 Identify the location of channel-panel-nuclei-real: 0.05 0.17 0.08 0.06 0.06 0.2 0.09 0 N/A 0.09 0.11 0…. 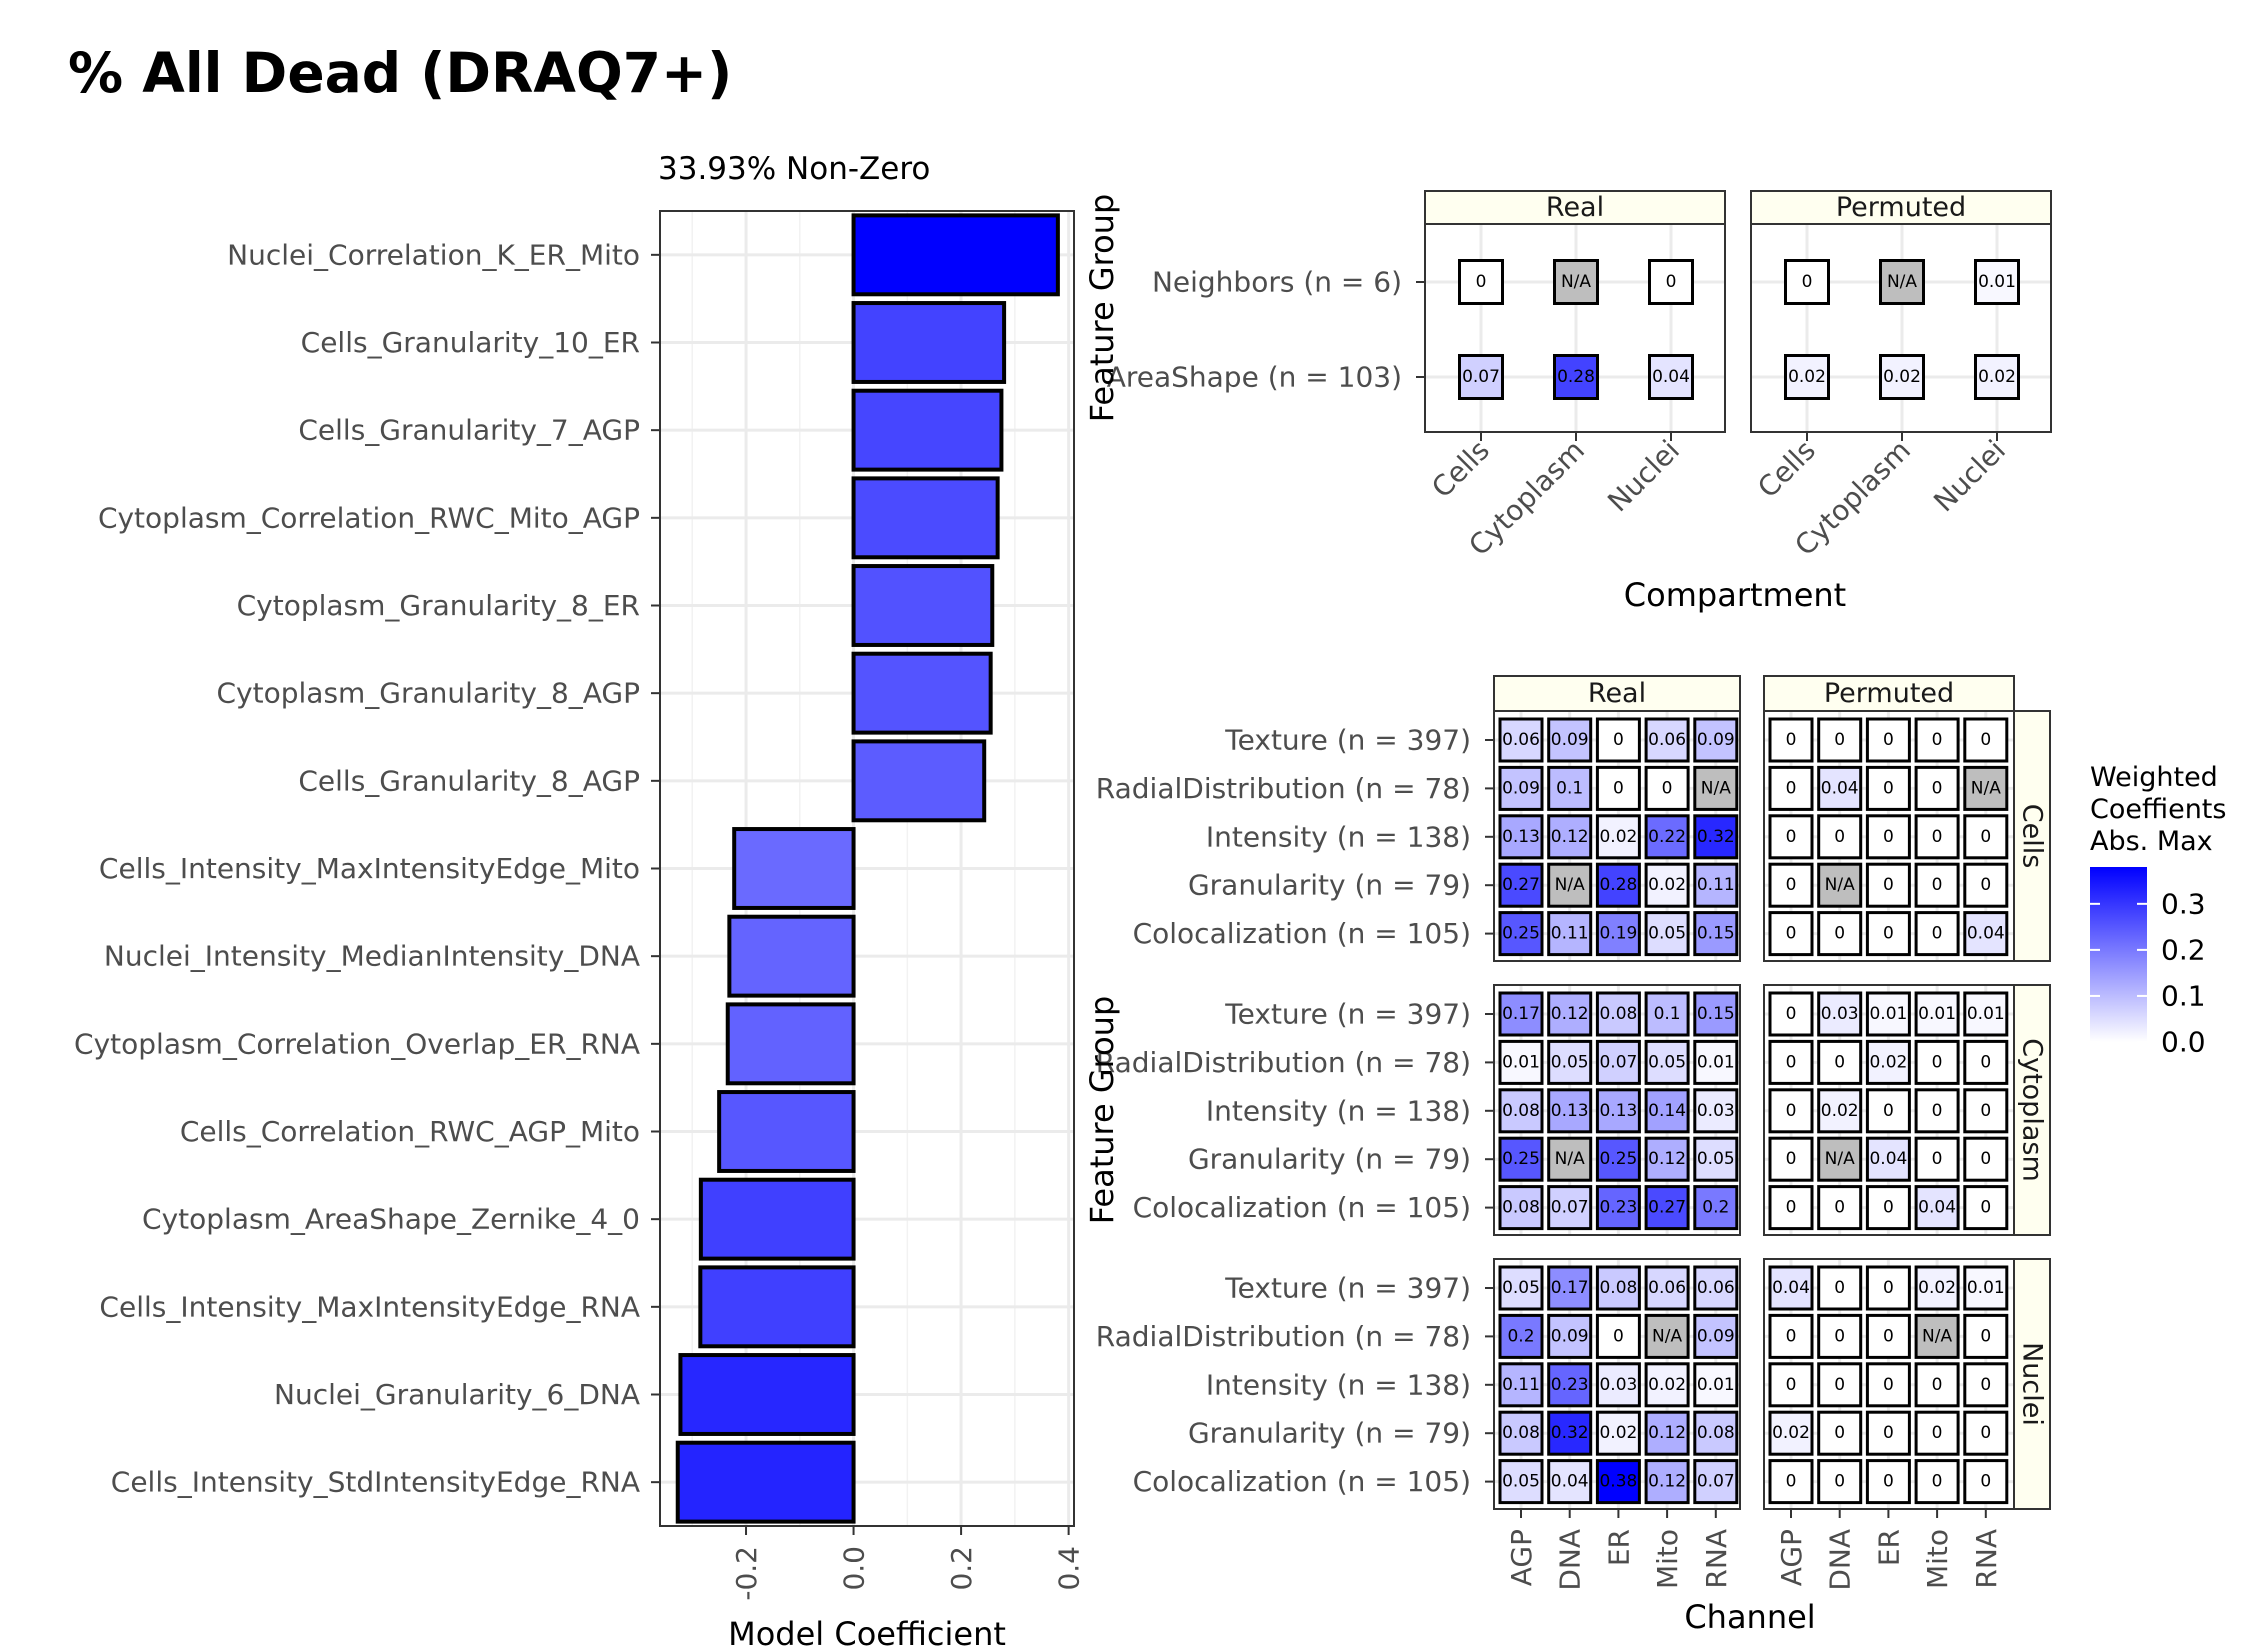
(1617, 1384).